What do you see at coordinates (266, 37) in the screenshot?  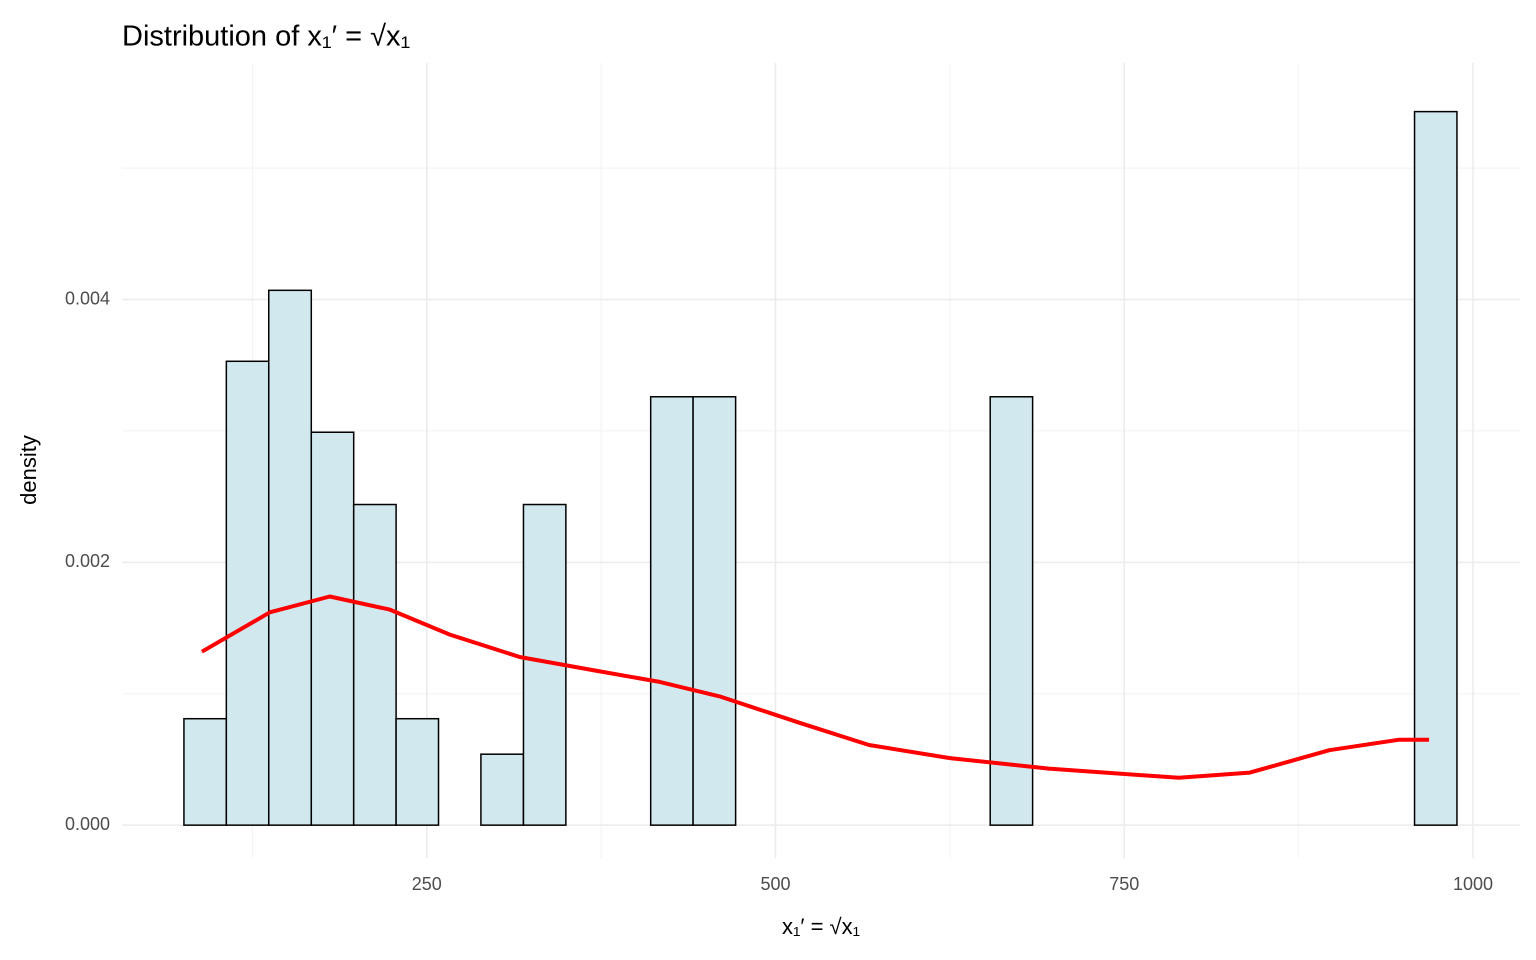 I see `chart-title: Distribution of x₁′ = √x₁` at bounding box center [266, 37].